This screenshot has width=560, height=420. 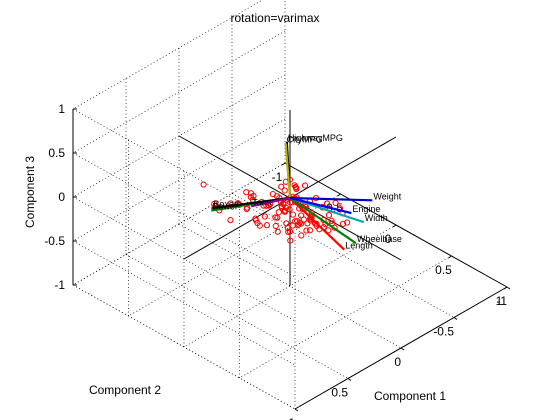 What do you see at coordinates (61, 197) in the screenshot?
I see `z-tick-label: 0` at bounding box center [61, 197].